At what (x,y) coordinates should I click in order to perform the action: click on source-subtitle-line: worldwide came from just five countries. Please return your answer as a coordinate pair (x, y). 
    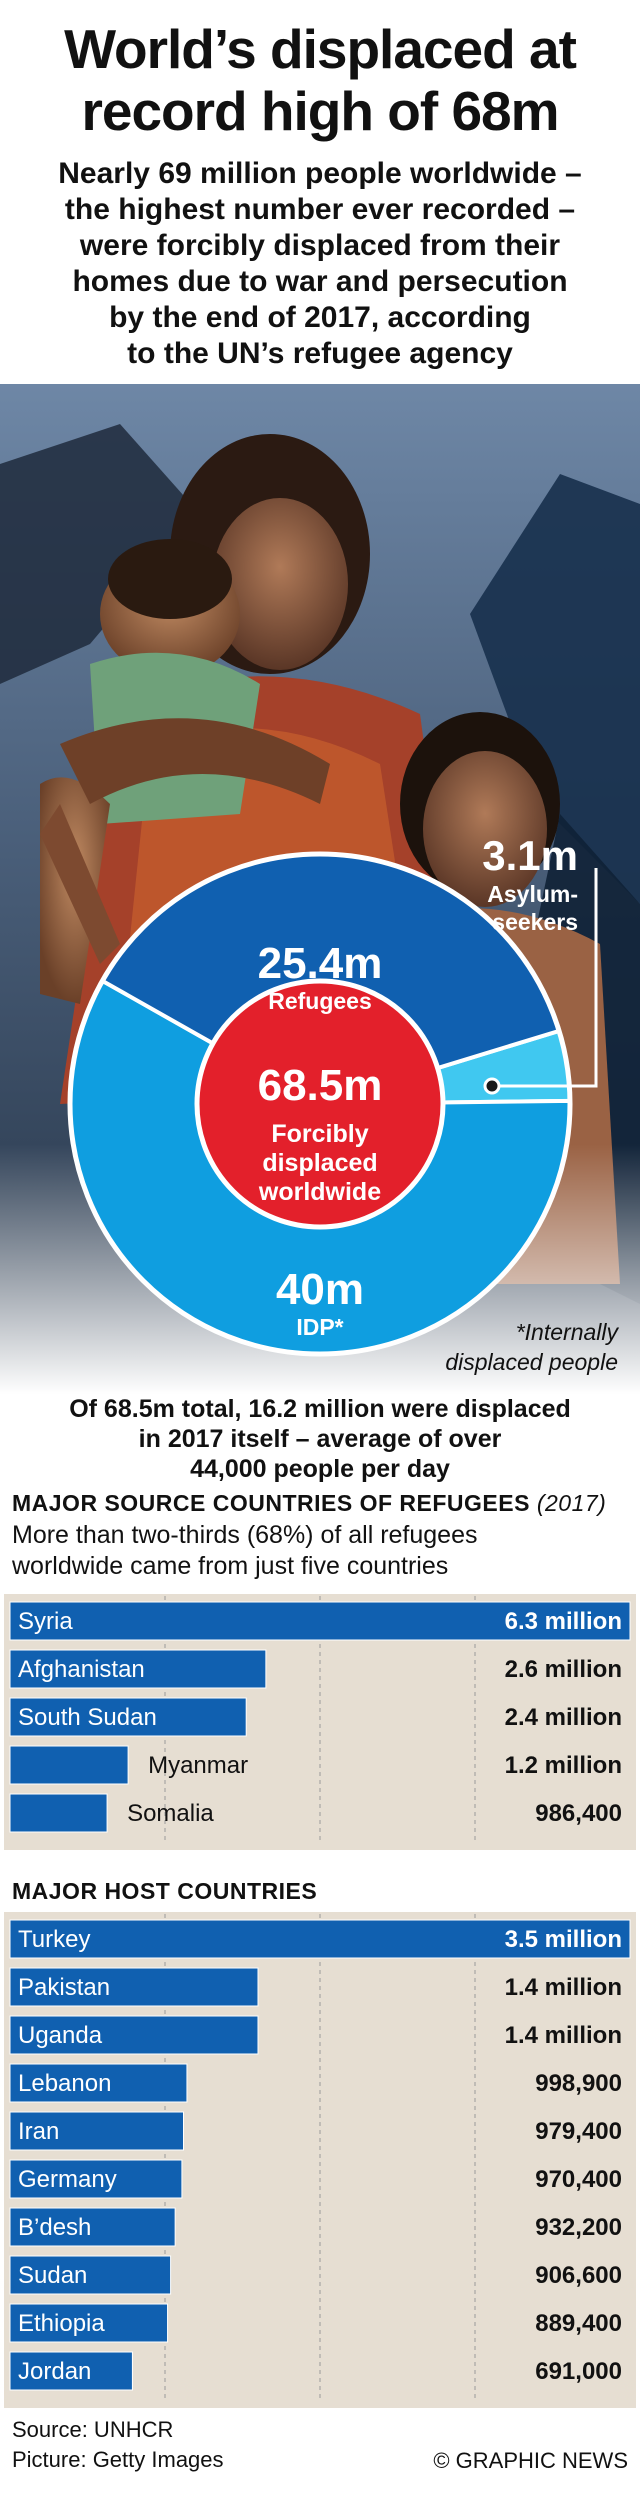
    Looking at the image, I should click on (230, 1566).